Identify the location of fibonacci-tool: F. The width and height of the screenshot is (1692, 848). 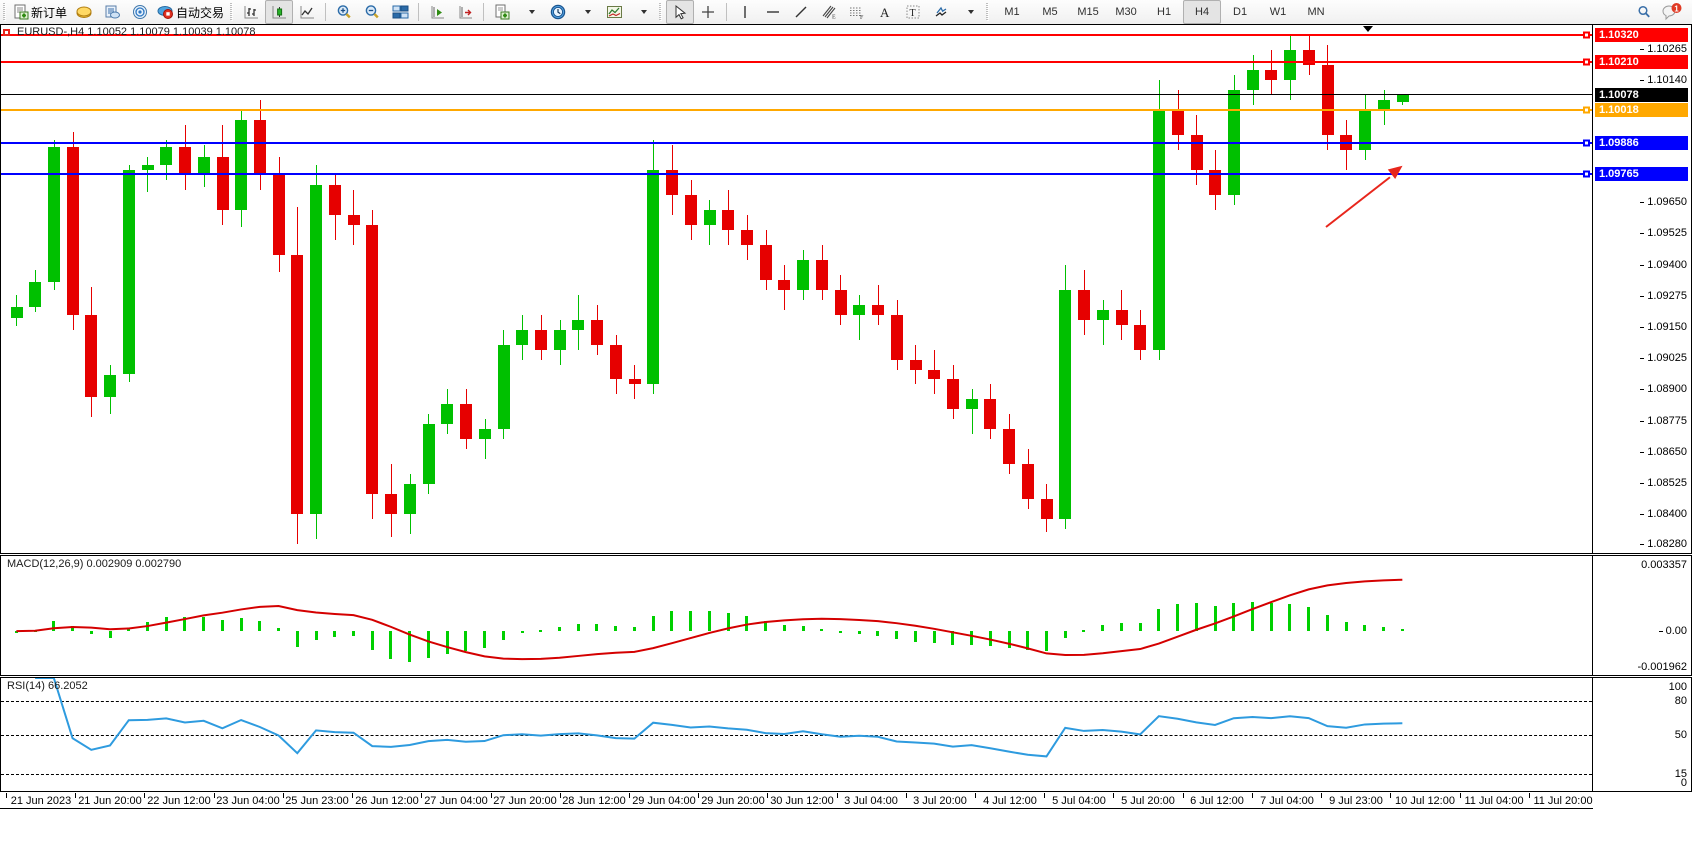
(857, 12).